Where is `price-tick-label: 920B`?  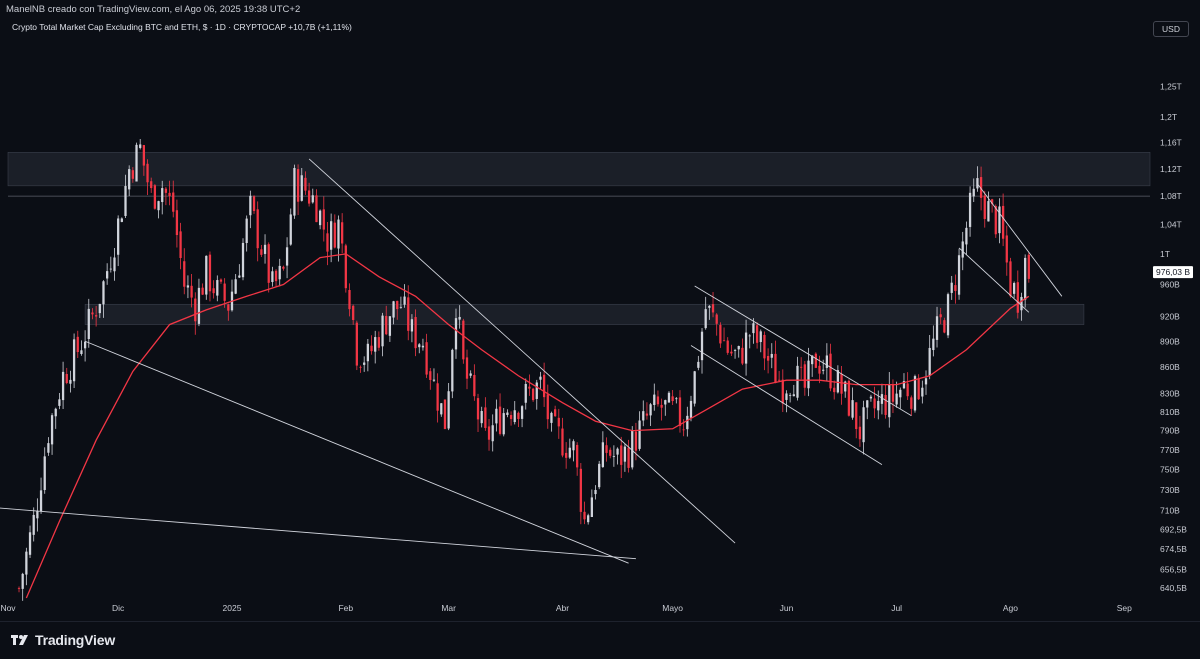
price-tick-label: 920B is located at coordinates (1170, 316).